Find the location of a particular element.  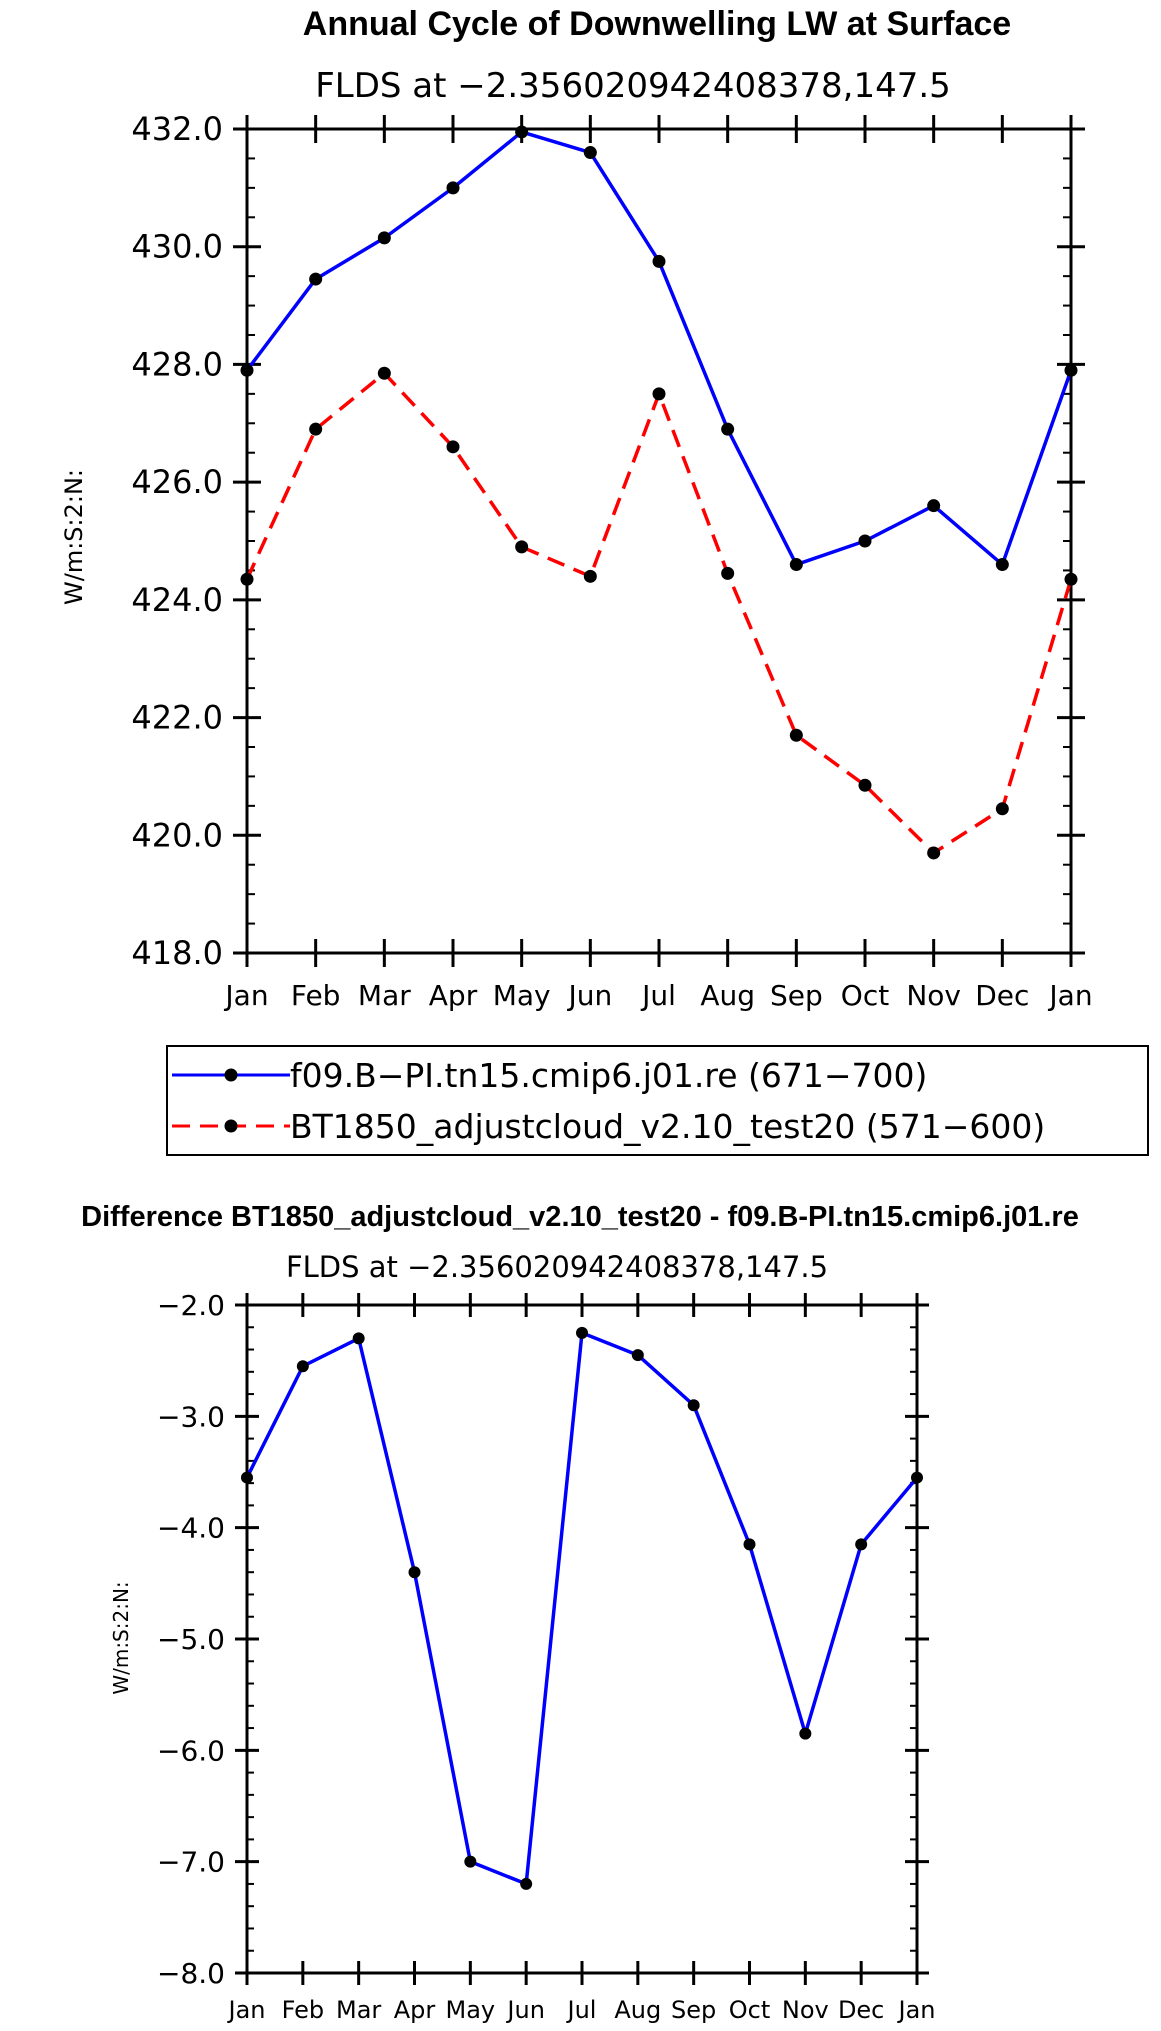

y-tick-label: 432.0 is located at coordinates (177, 129).